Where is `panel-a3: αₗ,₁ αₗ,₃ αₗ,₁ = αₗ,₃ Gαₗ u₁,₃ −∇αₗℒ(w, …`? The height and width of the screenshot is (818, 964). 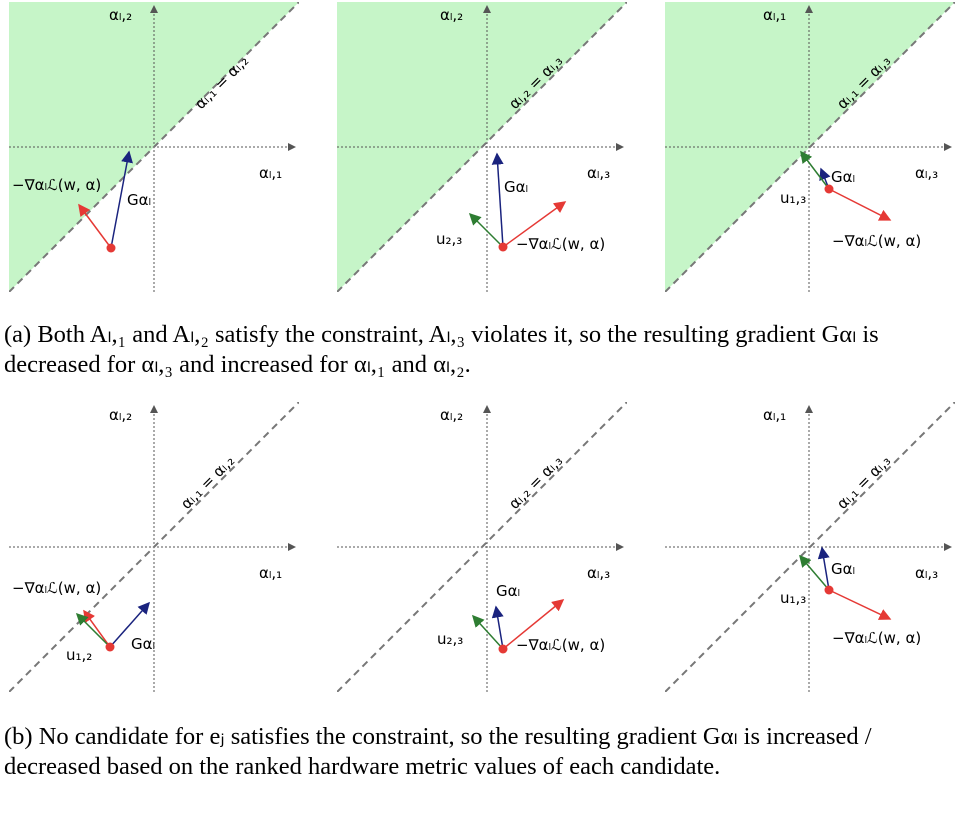
panel-a3: αₗ,₁ αₗ,₃ αₗ,₁ = αₗ,₃ Gαₗ u₁,₃ −∇αₗℒ(w, … is located at coordinates (810, 147).